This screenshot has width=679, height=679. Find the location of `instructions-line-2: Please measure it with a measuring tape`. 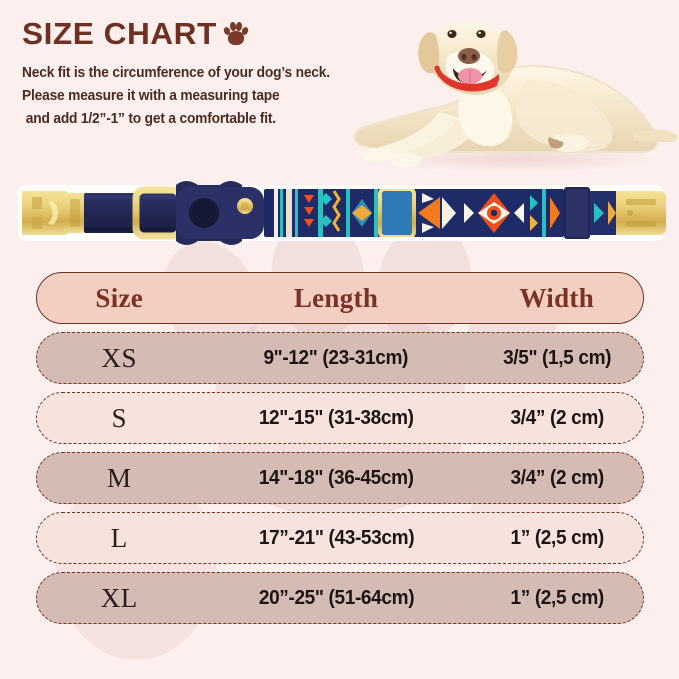

instructions-line-2: Please measure it with a measuring tape is located at coordinates (151, 95).